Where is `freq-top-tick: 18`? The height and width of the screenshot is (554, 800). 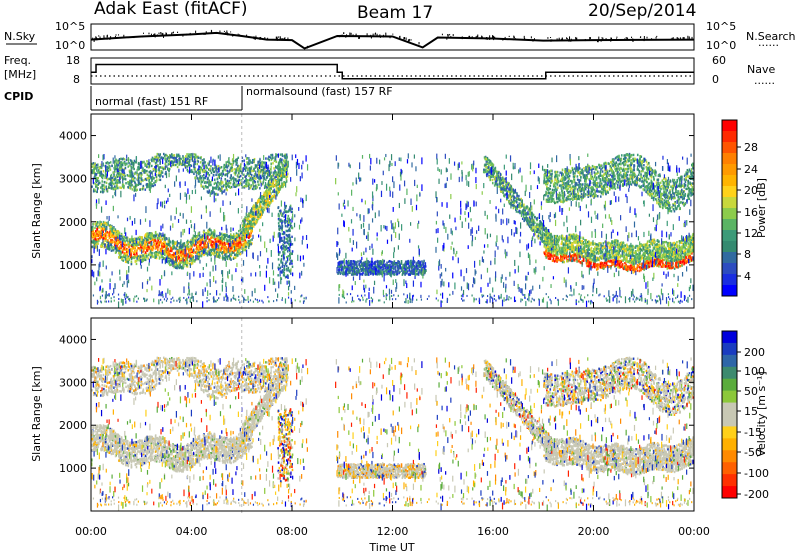 freq-top-tick: 18 is located at coordinates (73, 60).